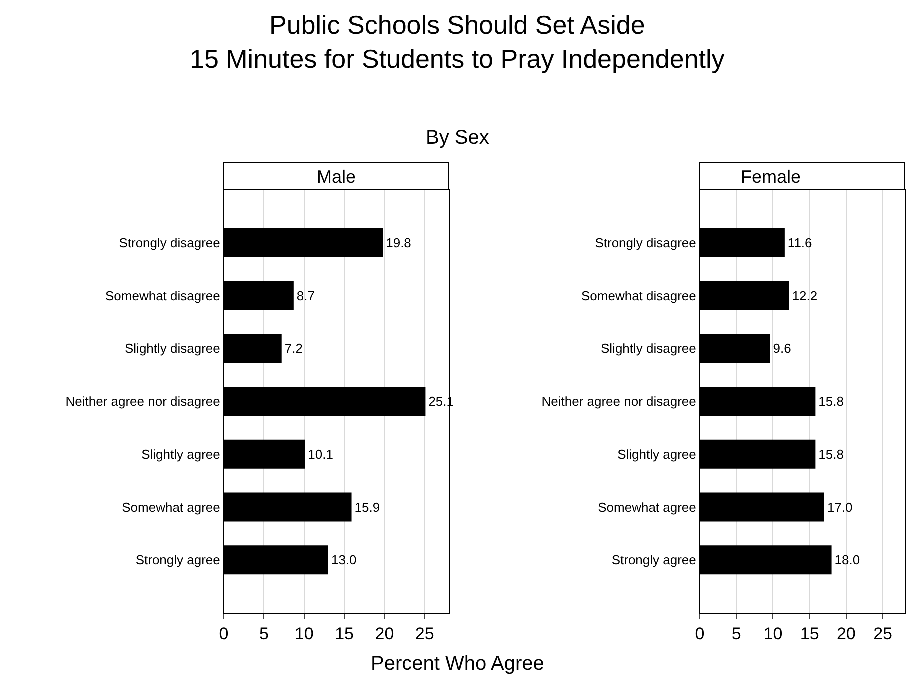 This screenshot has height=684, width=914. I want to click on text: 9.6, so click(782, 348).